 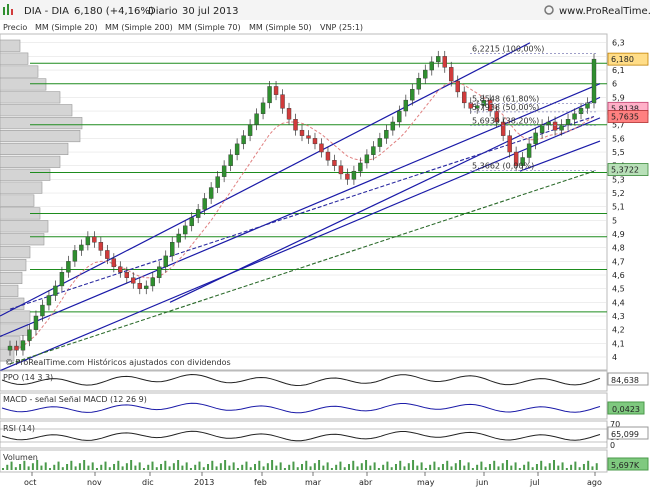 I want to click on last-price-change: 6,180 (+4,16%), so click(x=114, y=11).